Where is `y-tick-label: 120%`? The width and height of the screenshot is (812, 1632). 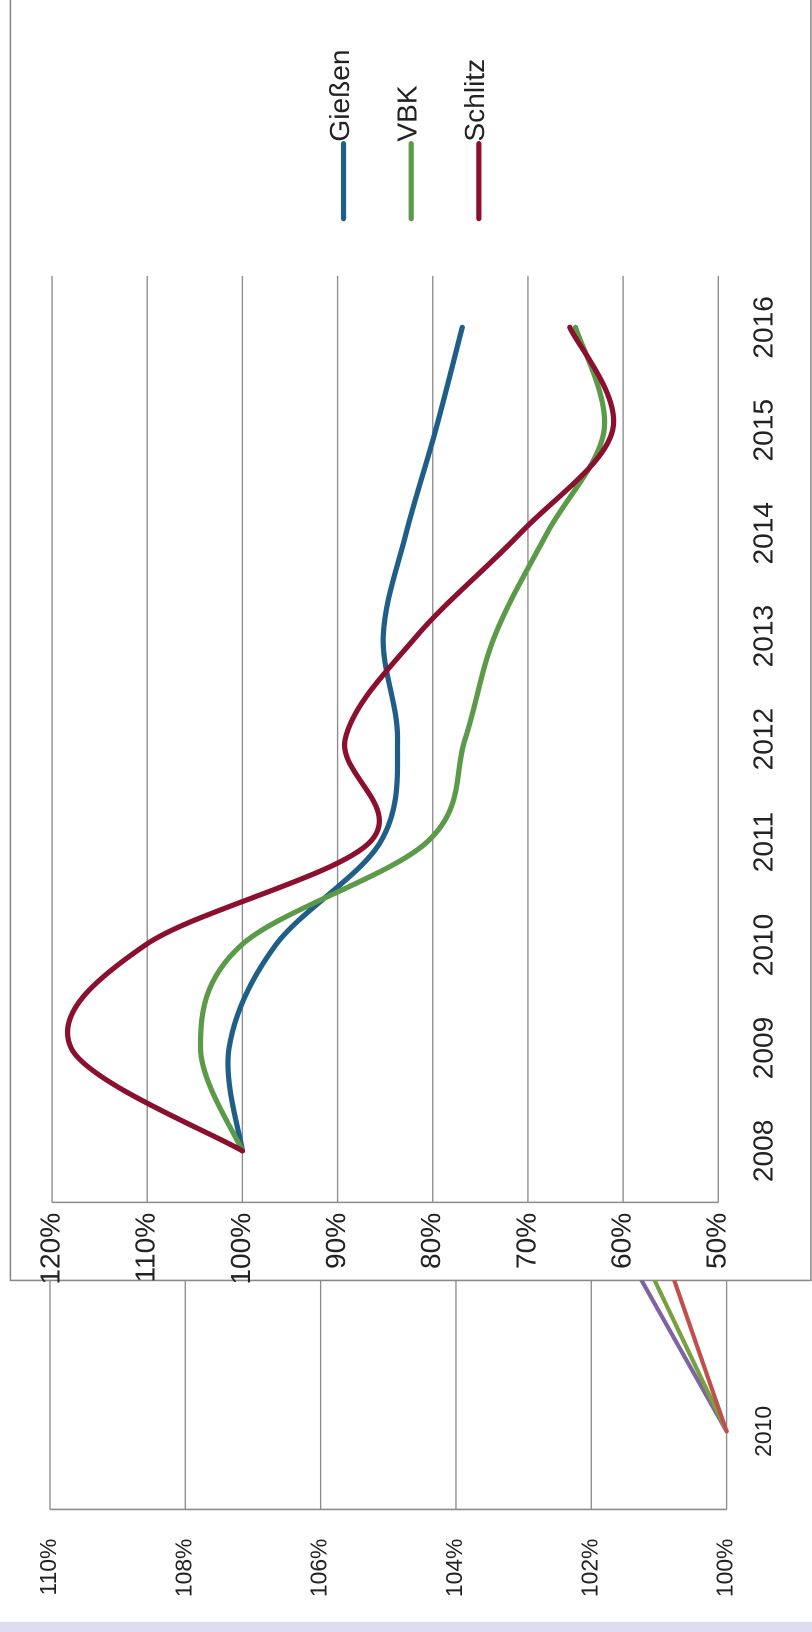 y-tick-label: 120% is located at coordinates (49, 1249).